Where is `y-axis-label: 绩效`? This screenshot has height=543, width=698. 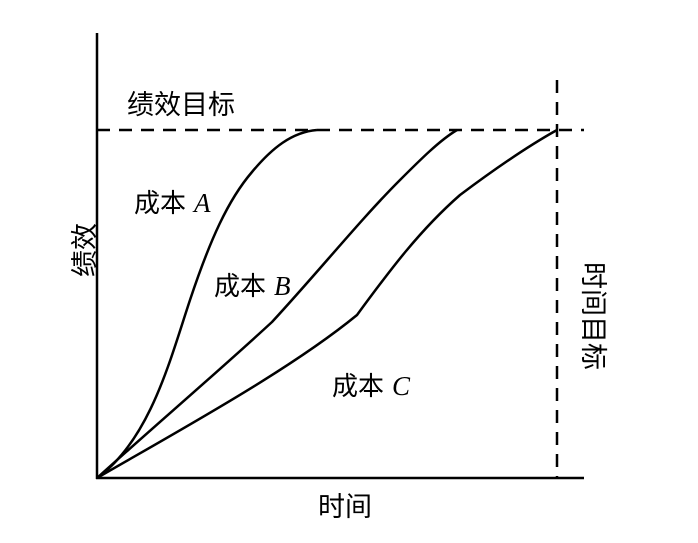 y-axis-label: 绩效 is located at coordinates (85, 250).